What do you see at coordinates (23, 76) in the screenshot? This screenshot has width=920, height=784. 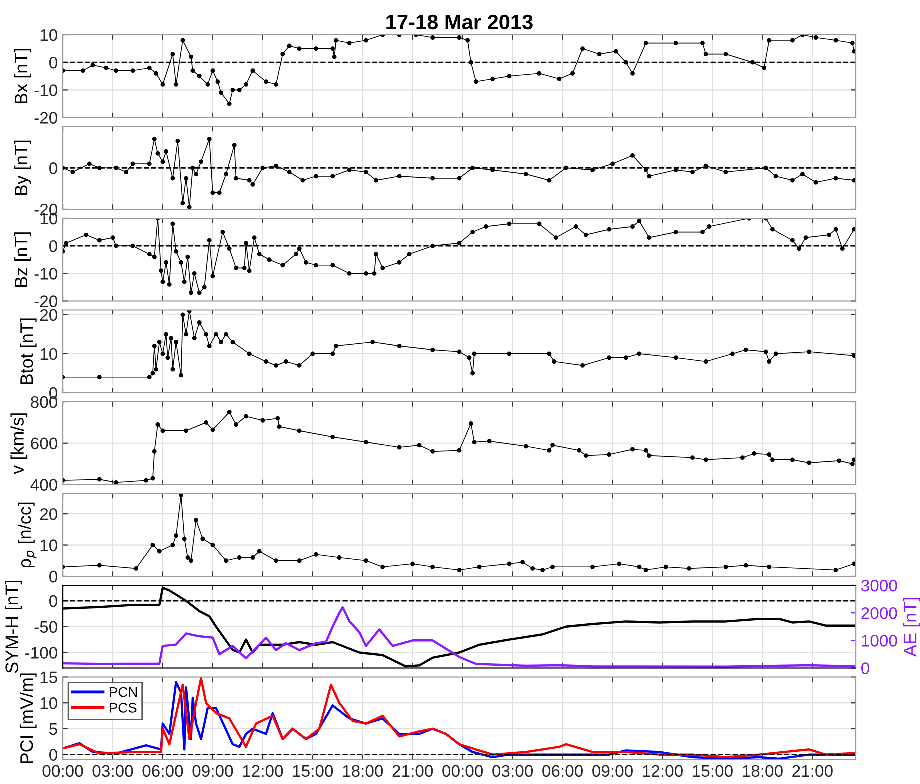 I see `y-axis-title: Bx [nT]` at bounding box center [23, 76].